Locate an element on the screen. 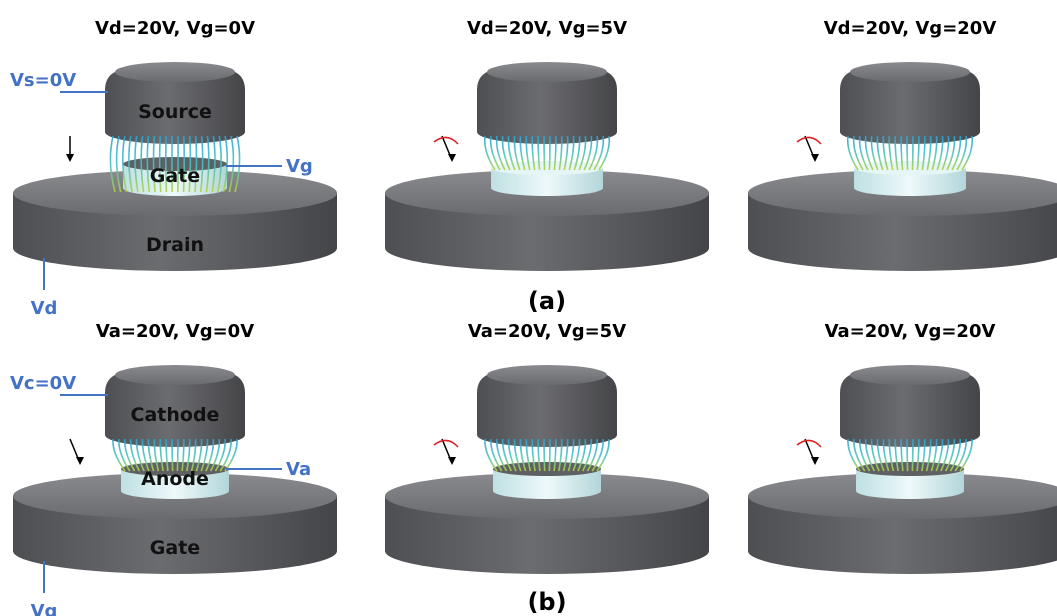 The width and height of the screenshot is (1057, 616). device-panel-2: Va=20V, Vg=5V is located at coordinates (547, 447).